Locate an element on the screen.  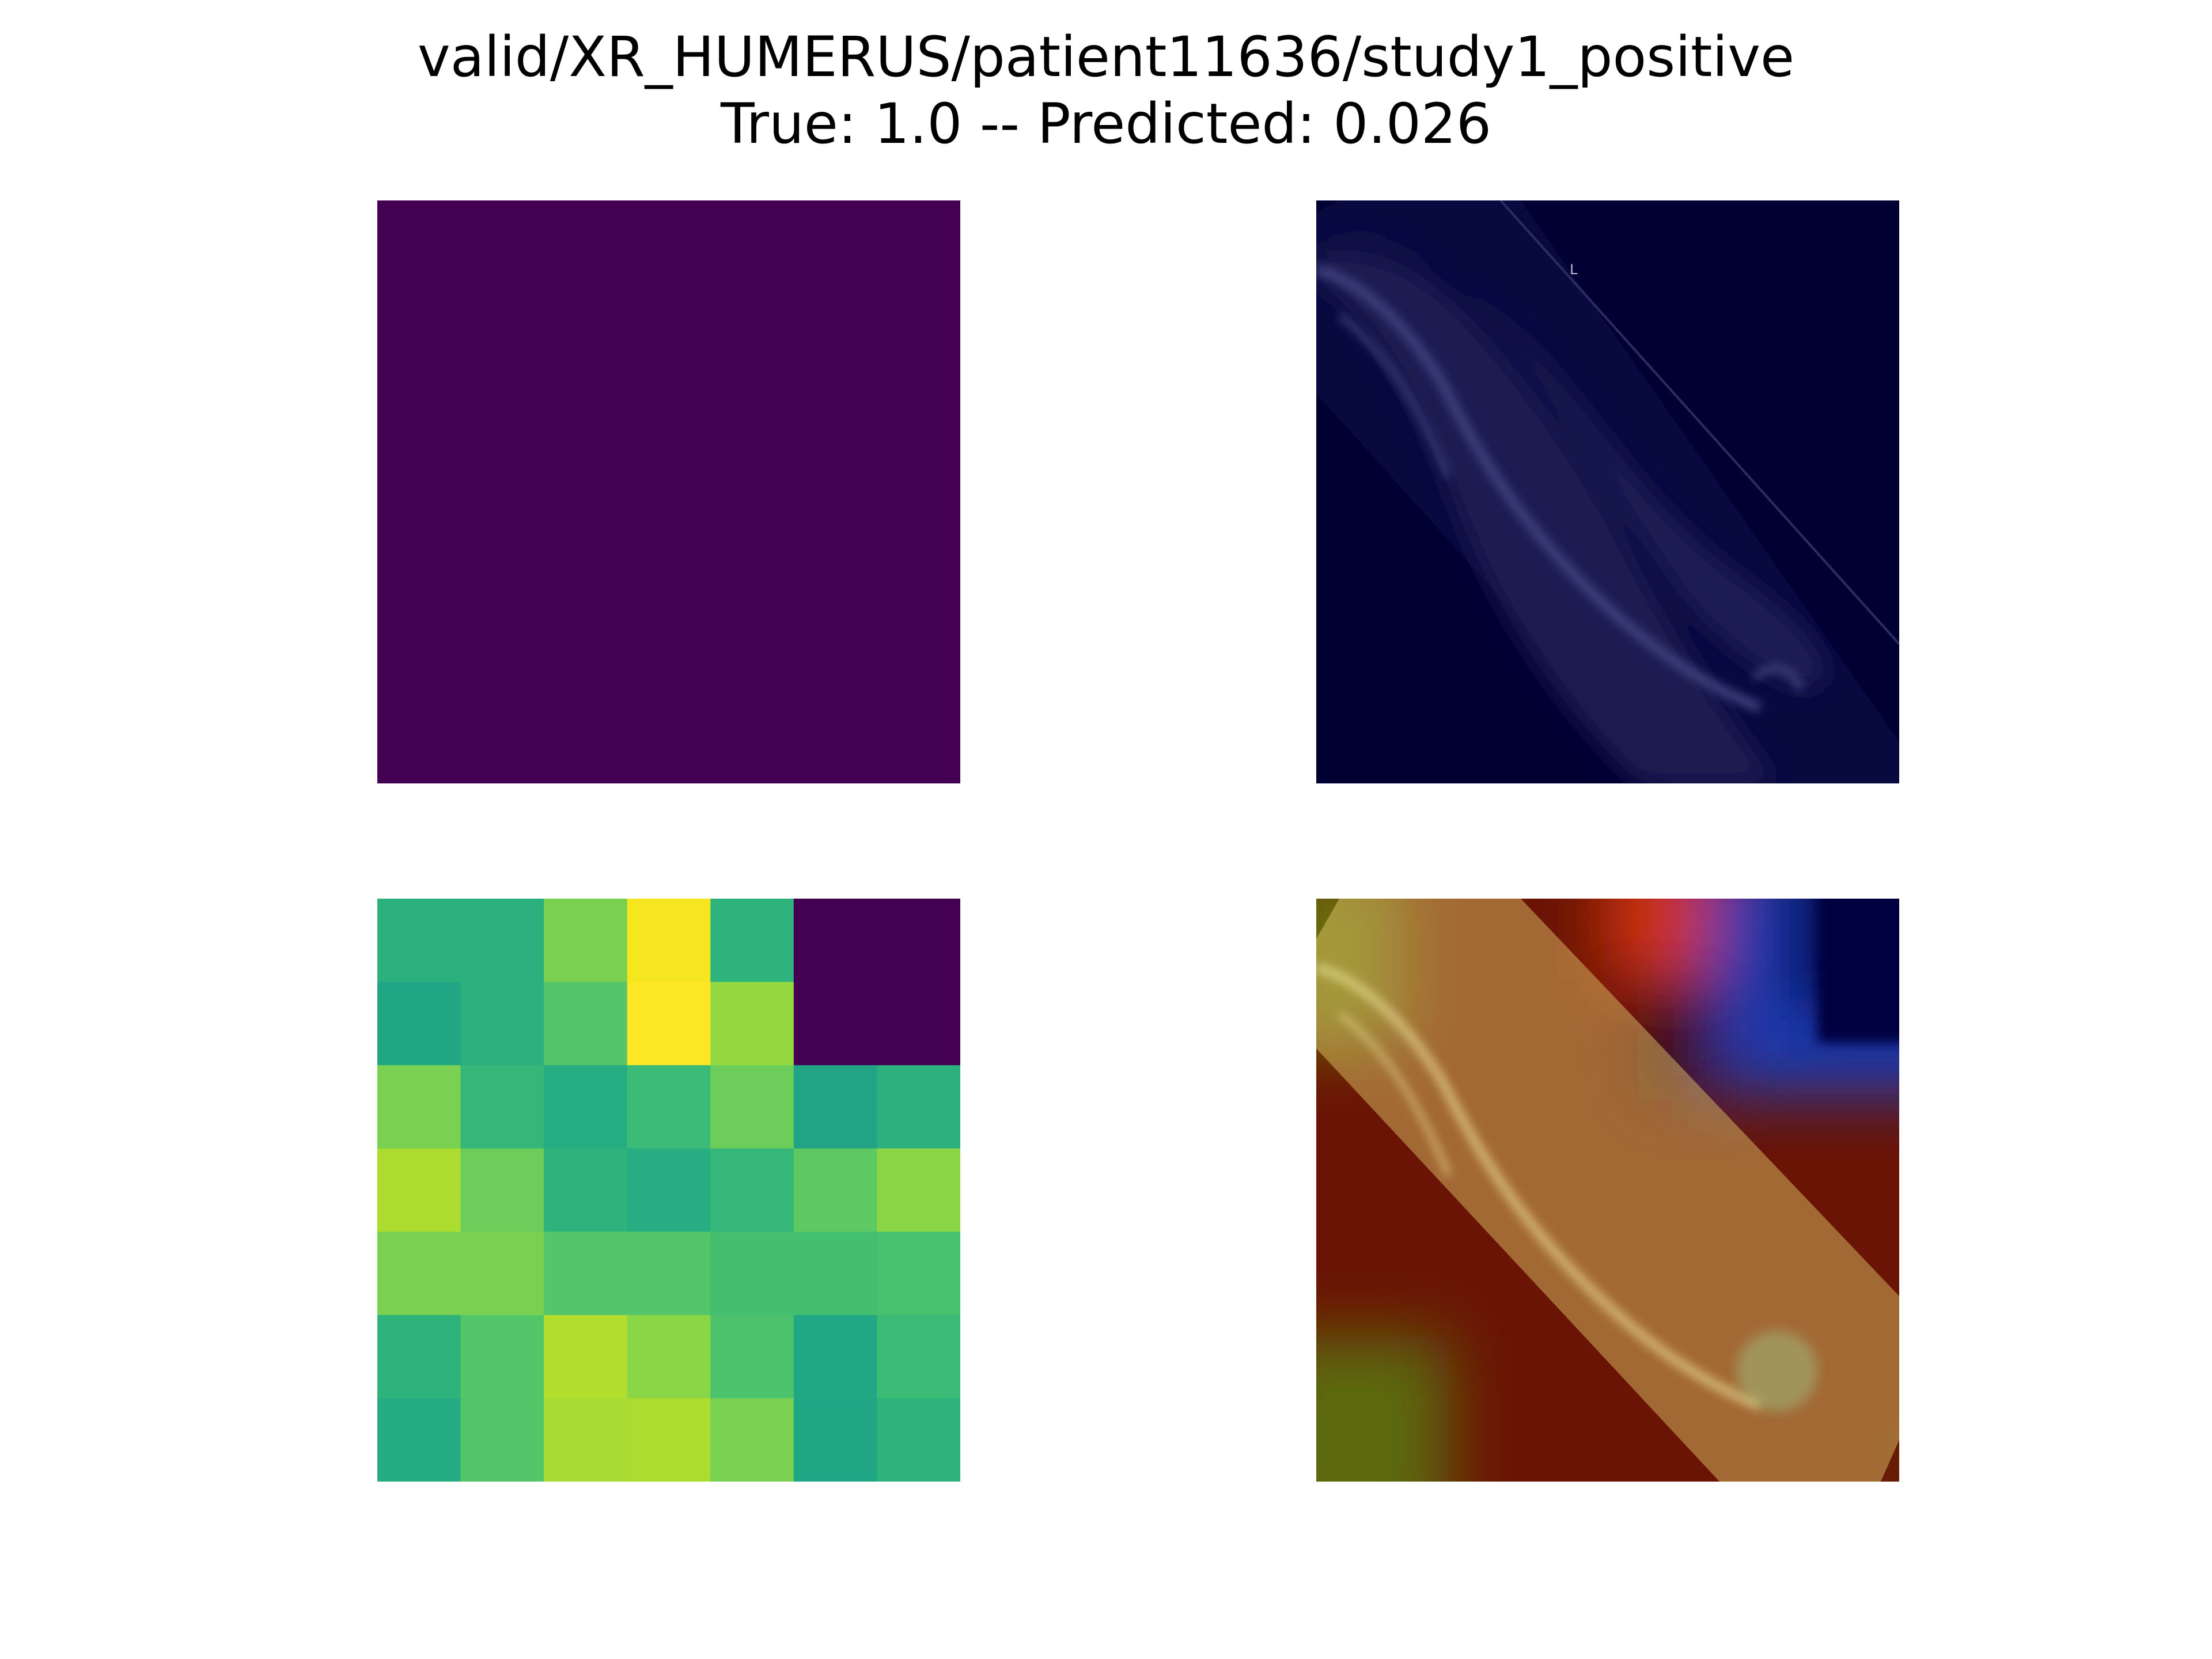
plate-edge is located at coordinates (1699, 422).